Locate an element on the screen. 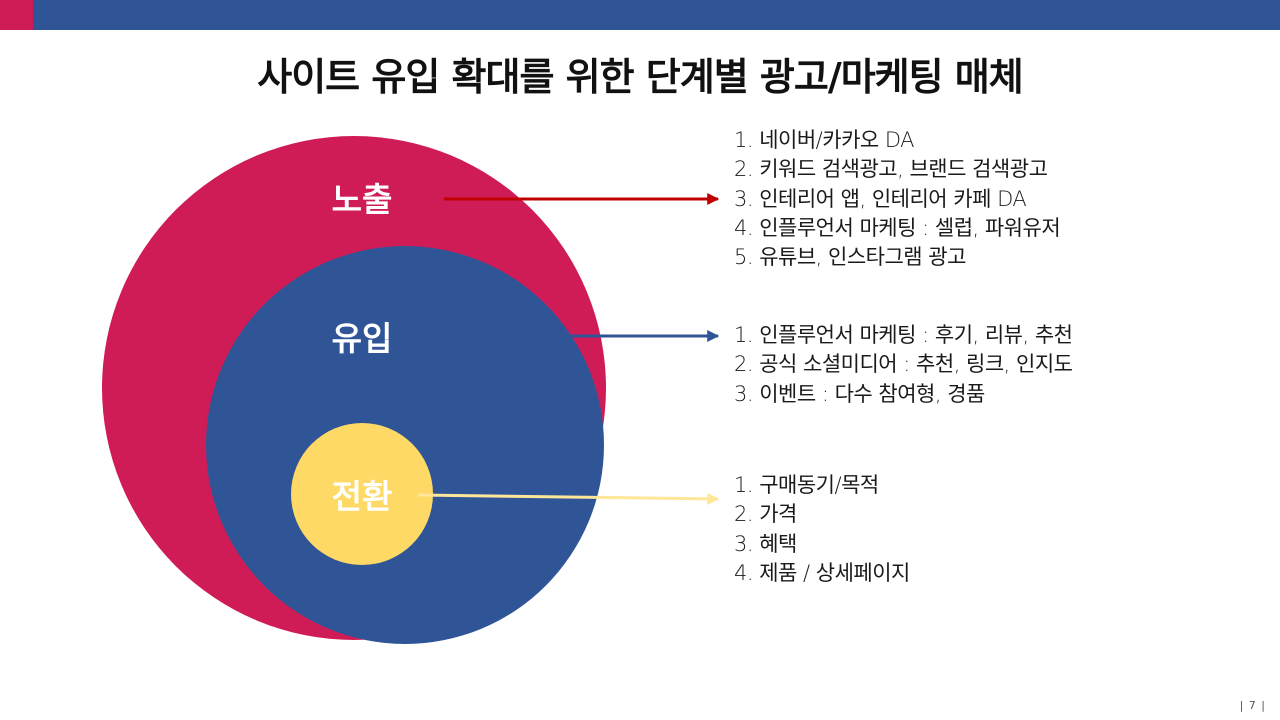  list-item: 1. 인플루언서 마케팅 : 후기, 리뷰, 추천 is located at coordinates (903, 335).